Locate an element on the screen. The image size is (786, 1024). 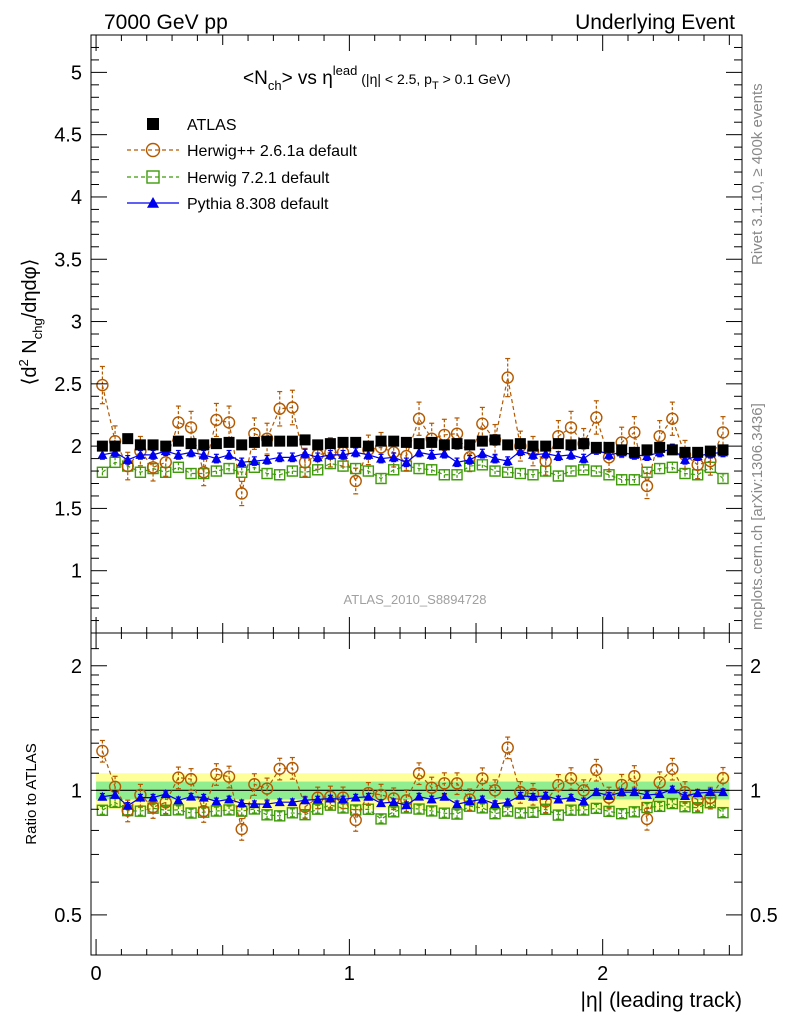
plot-title-sup: lead is located at coordinates (345, 70).